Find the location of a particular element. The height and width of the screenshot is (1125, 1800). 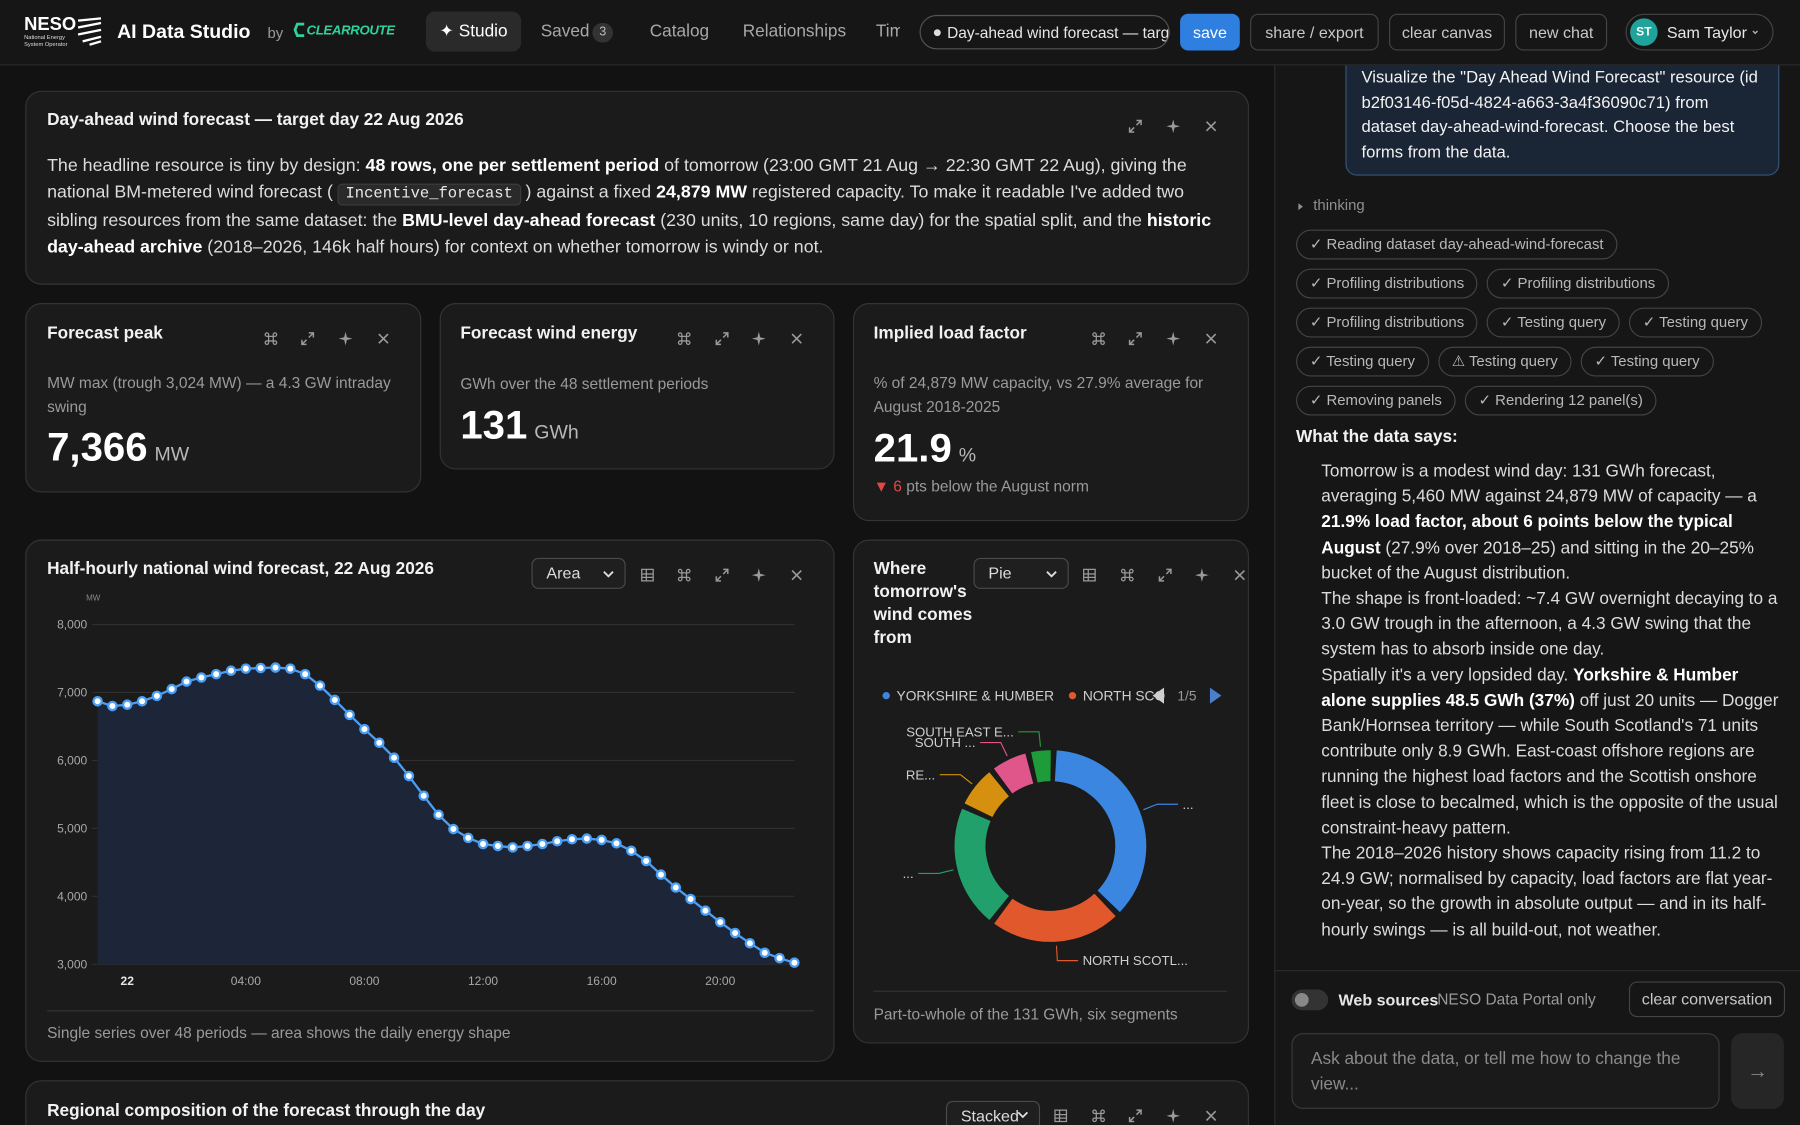

step-chip: ✓ Profiling distributions is located at coordinates (1387, 322).